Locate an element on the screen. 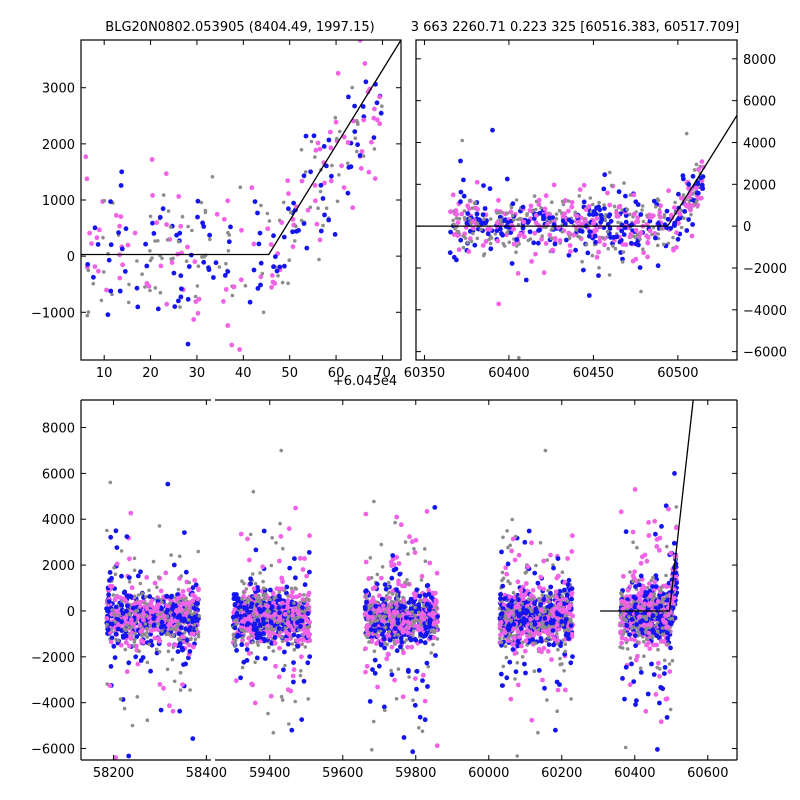 The image size is (800, 800). x-tick-label: 50 is located at coordinates (289, 373).